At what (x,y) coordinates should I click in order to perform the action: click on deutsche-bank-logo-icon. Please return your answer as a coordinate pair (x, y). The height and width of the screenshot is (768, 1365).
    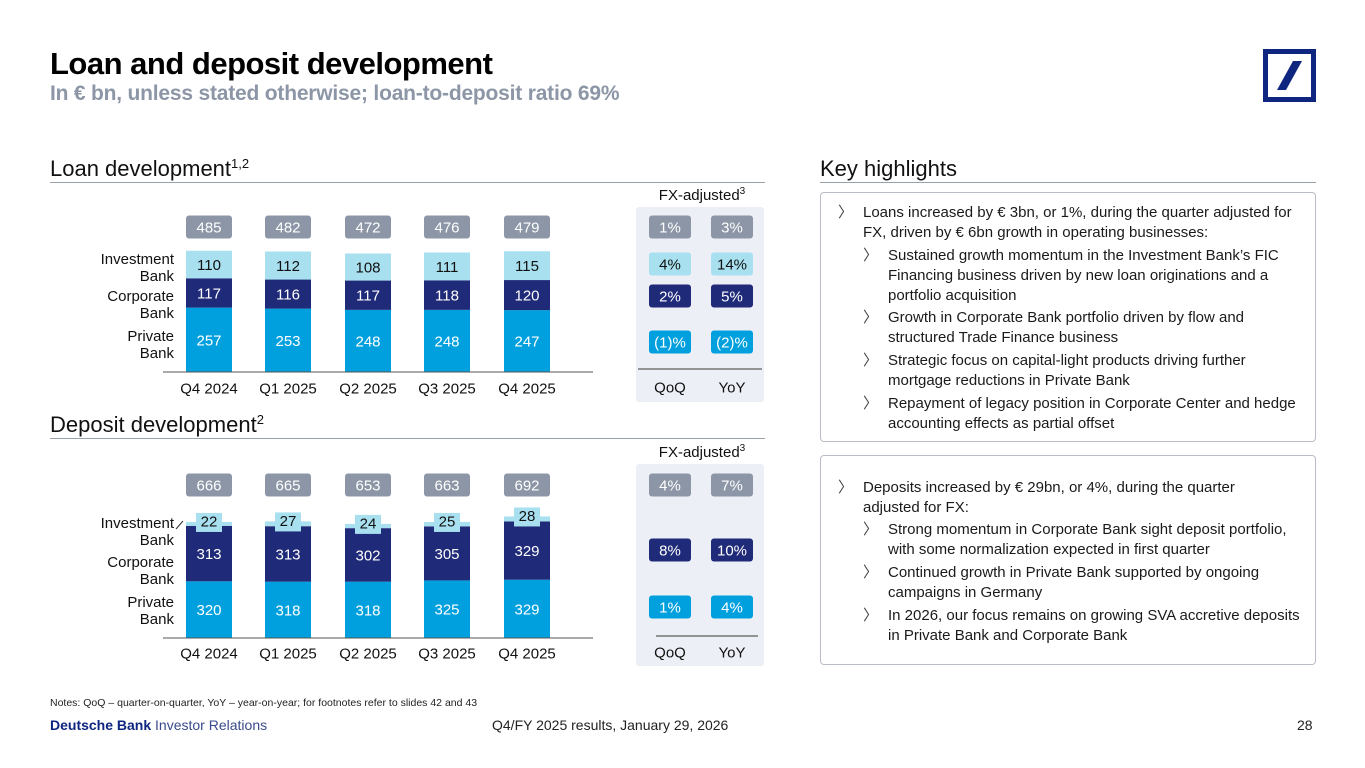
    Looking at the image, I should click on (1289, 75).